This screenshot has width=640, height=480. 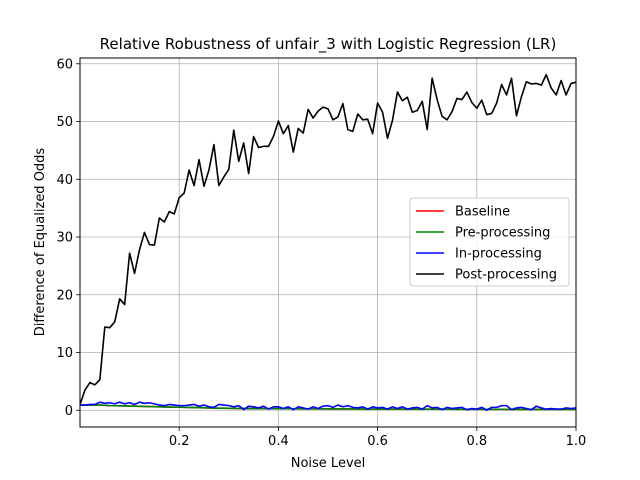 What do you see at coordinates (278, 441) in the screenshot?
I see `x-tick-label: 0.4` at bounding box center [278, 441].